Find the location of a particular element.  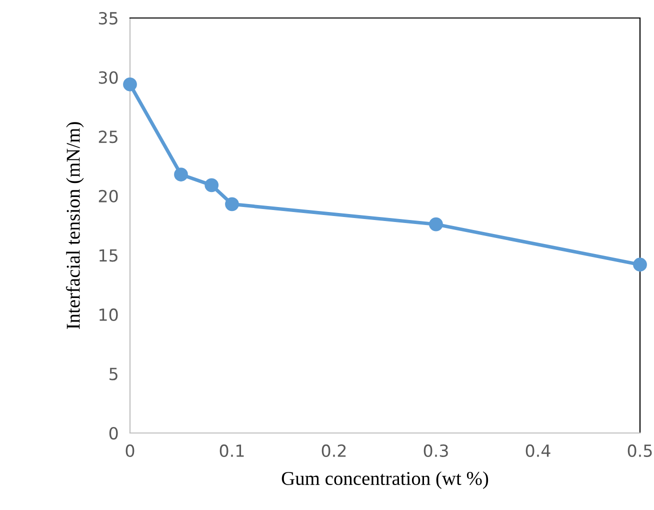

y-tick-label: 10 is located at coordinates (109, 314).